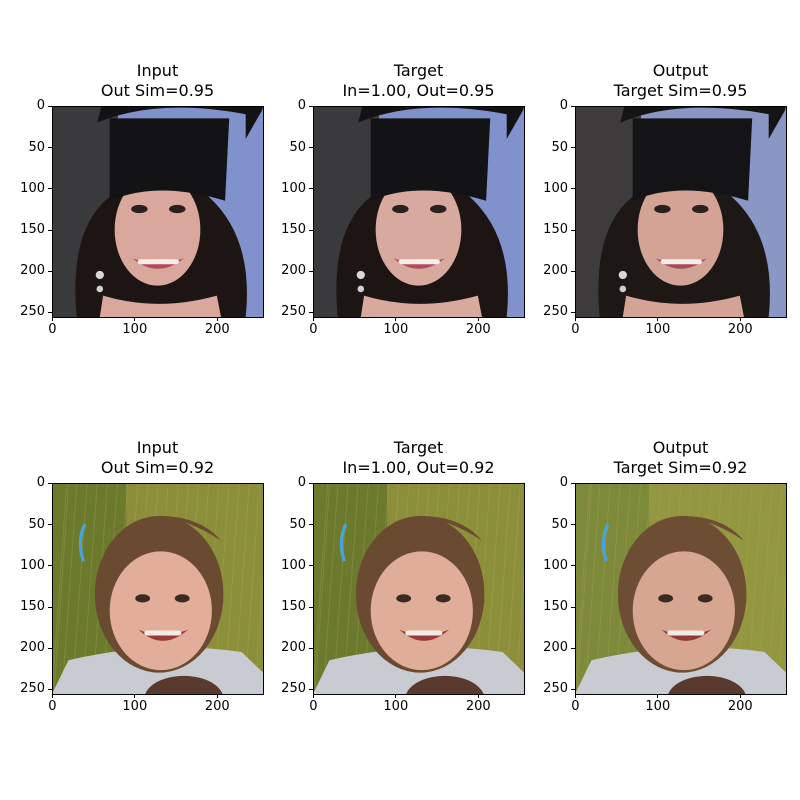  I want to click on panel-title-main: Output, so click(680, 447).